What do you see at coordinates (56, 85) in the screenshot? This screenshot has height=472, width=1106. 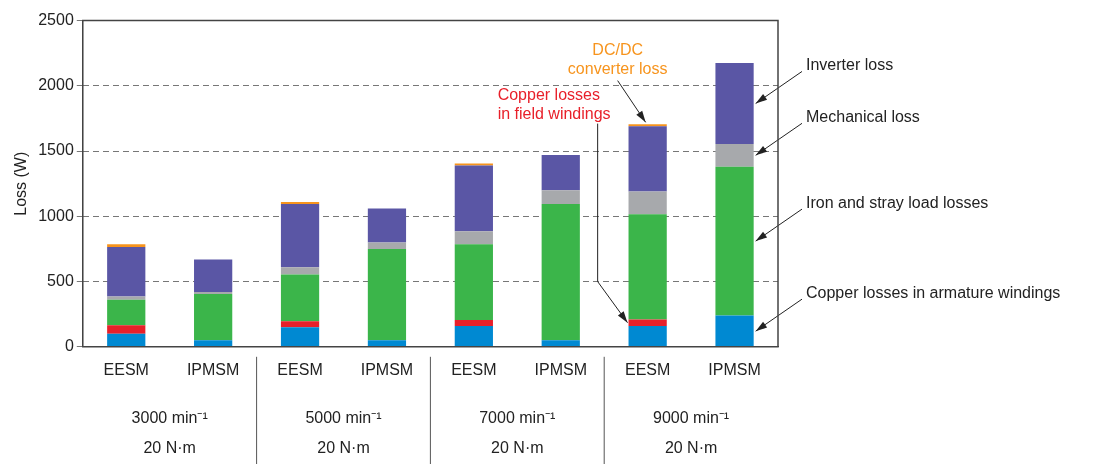 I see `y-tick-label: 2000` at bounding box center [56, 85].